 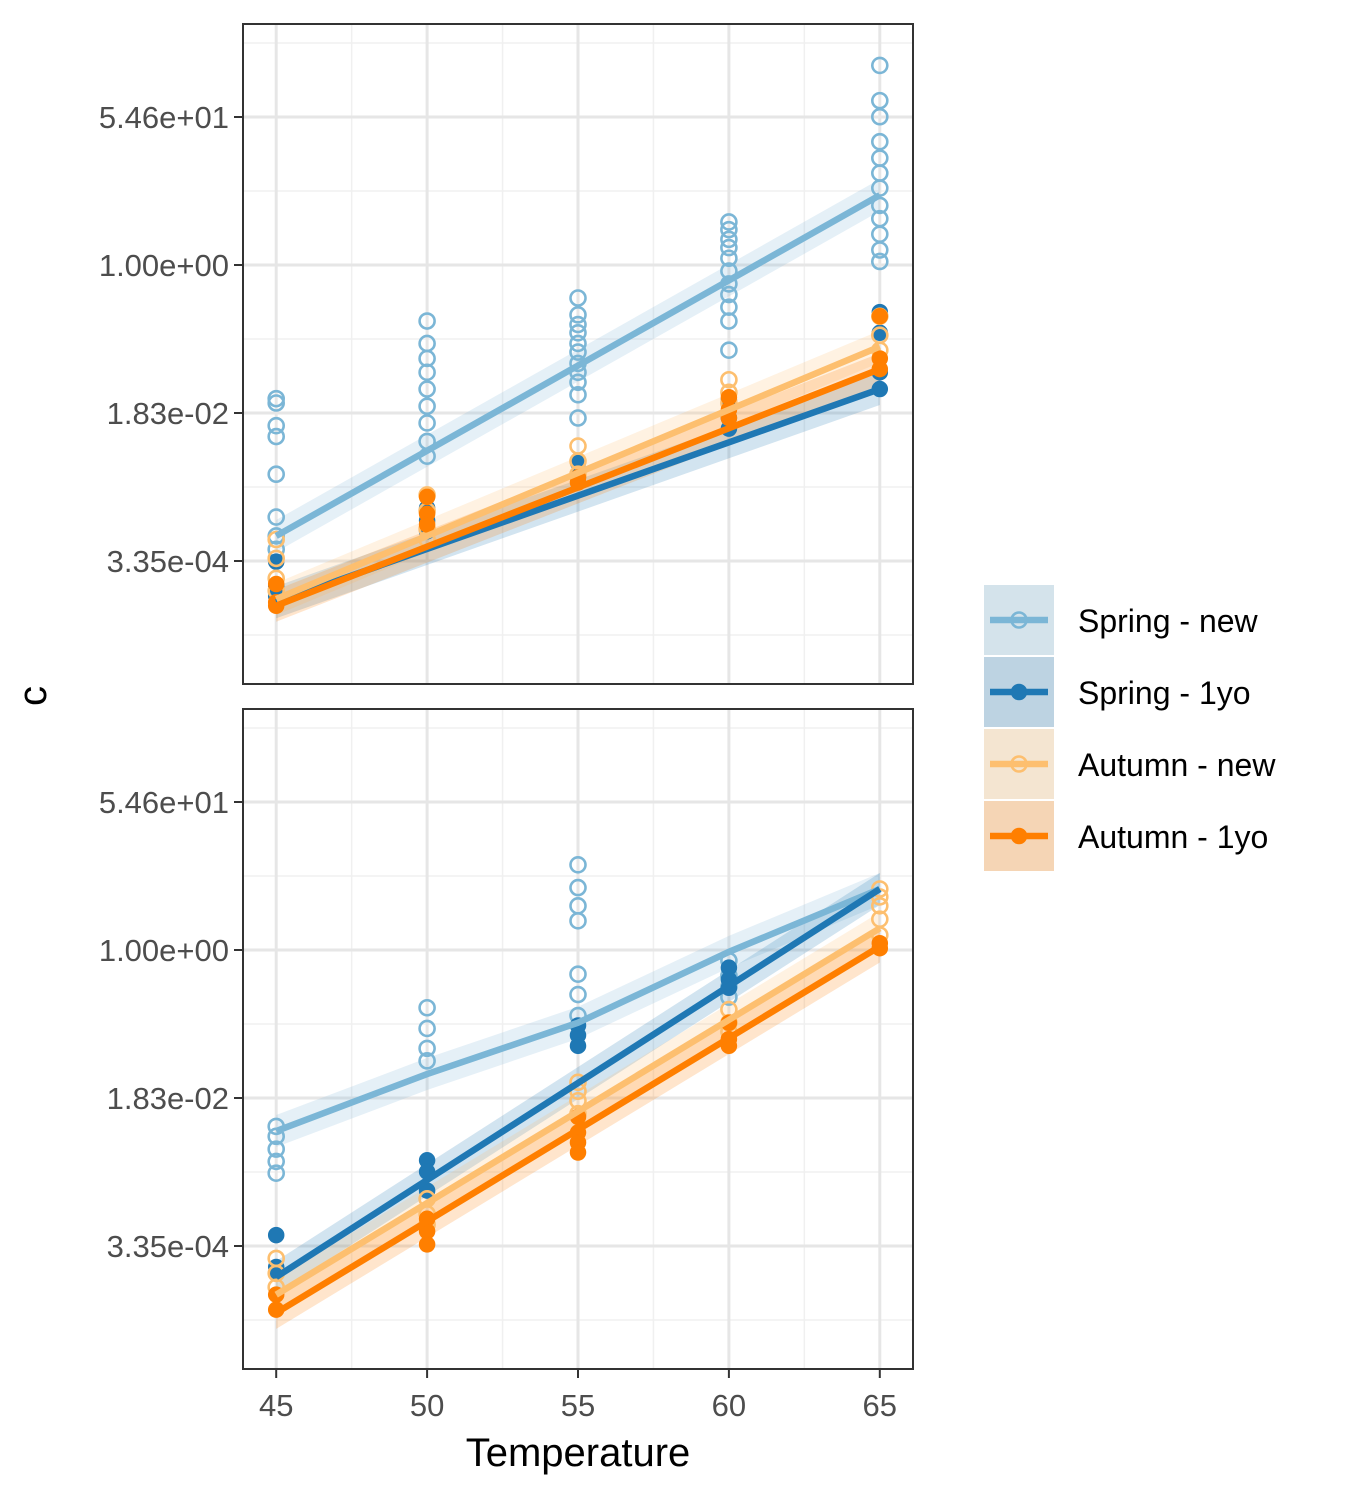 I want to click on x-tick-label: 55, so click(x=578, y=1405).